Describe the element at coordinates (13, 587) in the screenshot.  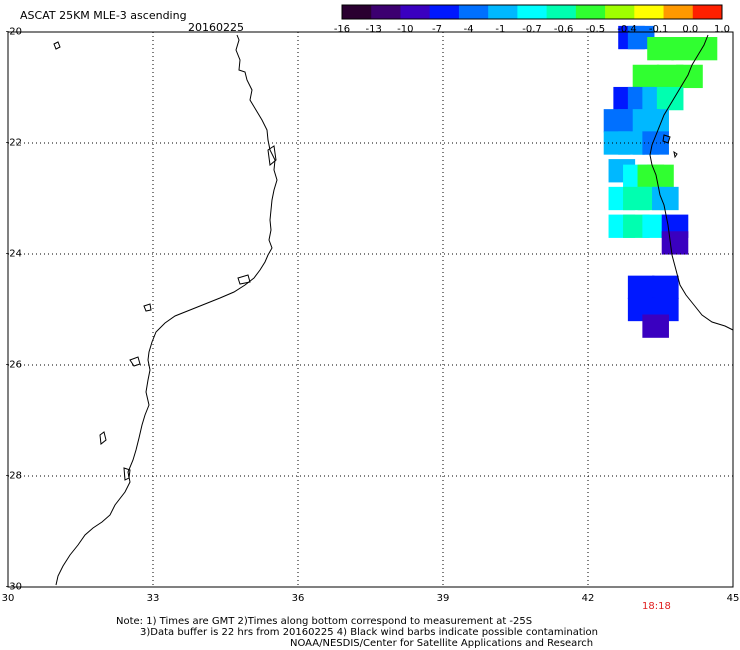
I see `lat-tick-label: -30` at that location.